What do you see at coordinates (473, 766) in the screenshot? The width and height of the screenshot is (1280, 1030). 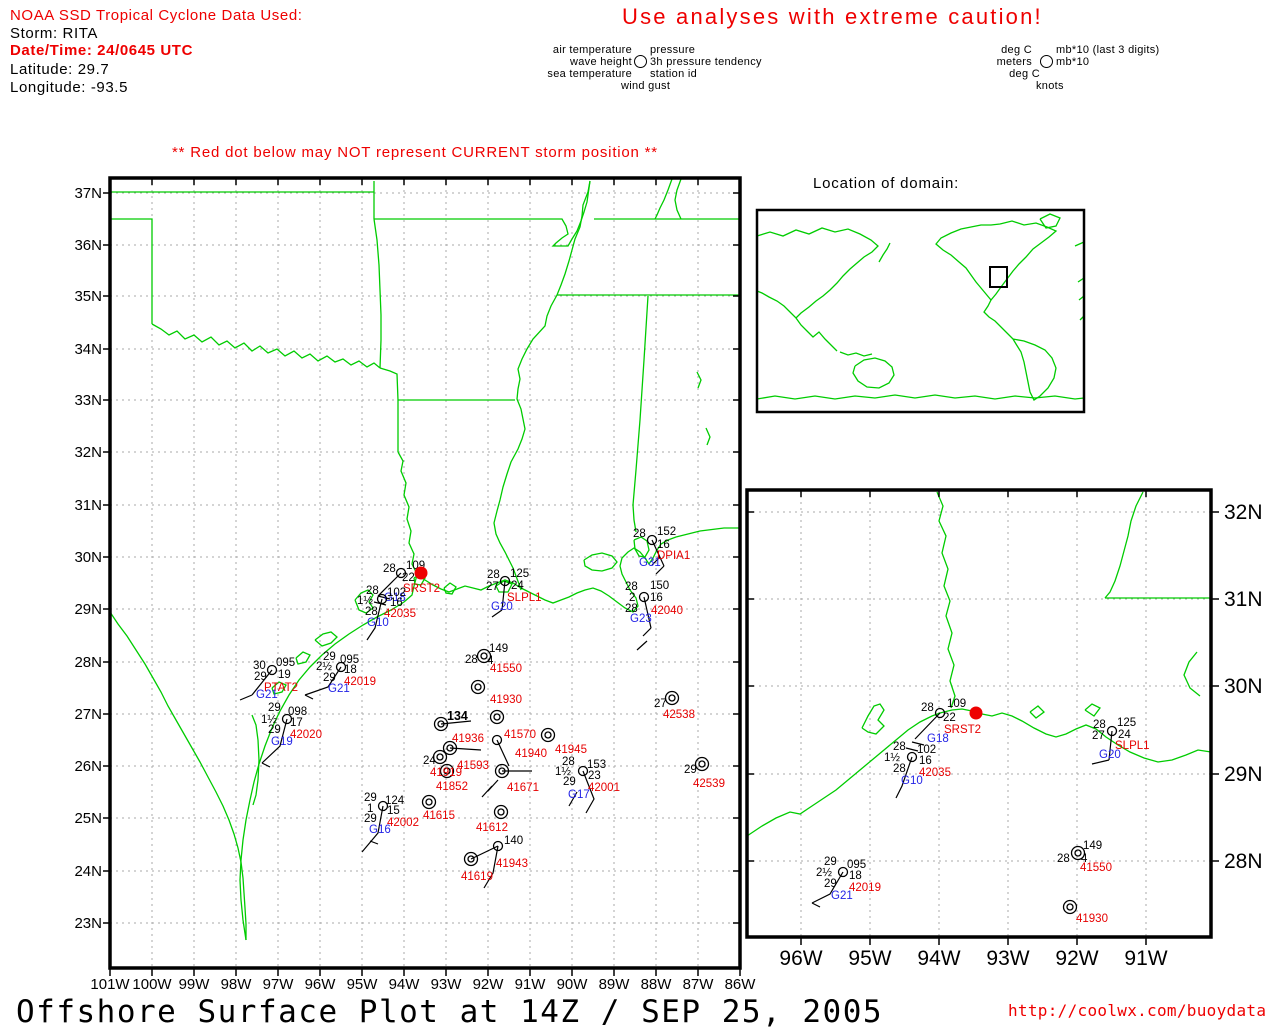 I see `station-41593: 41593` at bounding box center [473, 766].